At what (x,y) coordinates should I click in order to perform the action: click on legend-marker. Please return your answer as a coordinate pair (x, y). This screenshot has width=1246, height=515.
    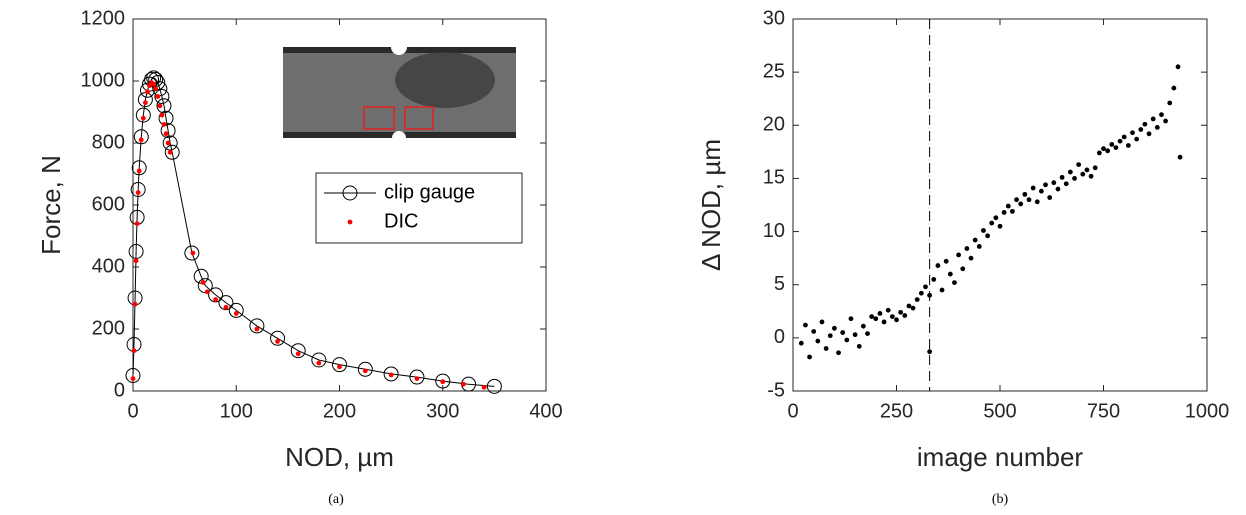
    Looking at the image, I should click on (350, 222).